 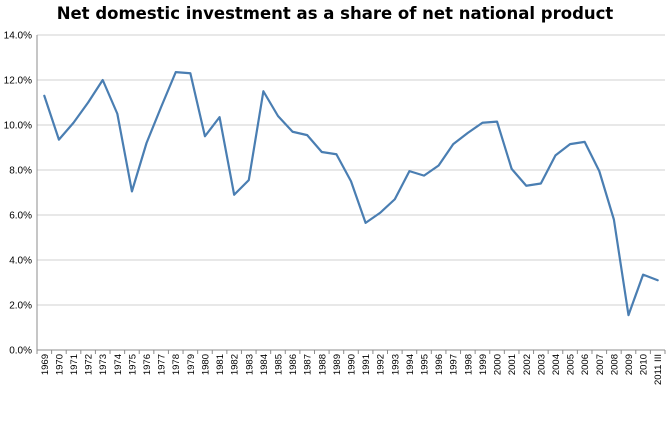 I want to click on x-tick-label: 1970, so click(x=59, y=364).